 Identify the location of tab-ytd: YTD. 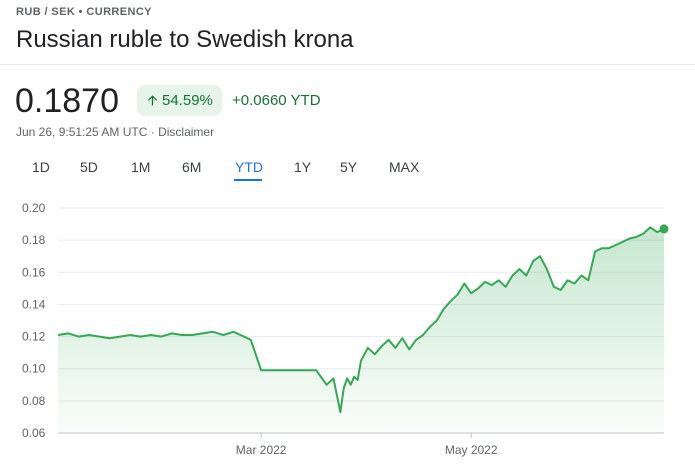
(249, 167).